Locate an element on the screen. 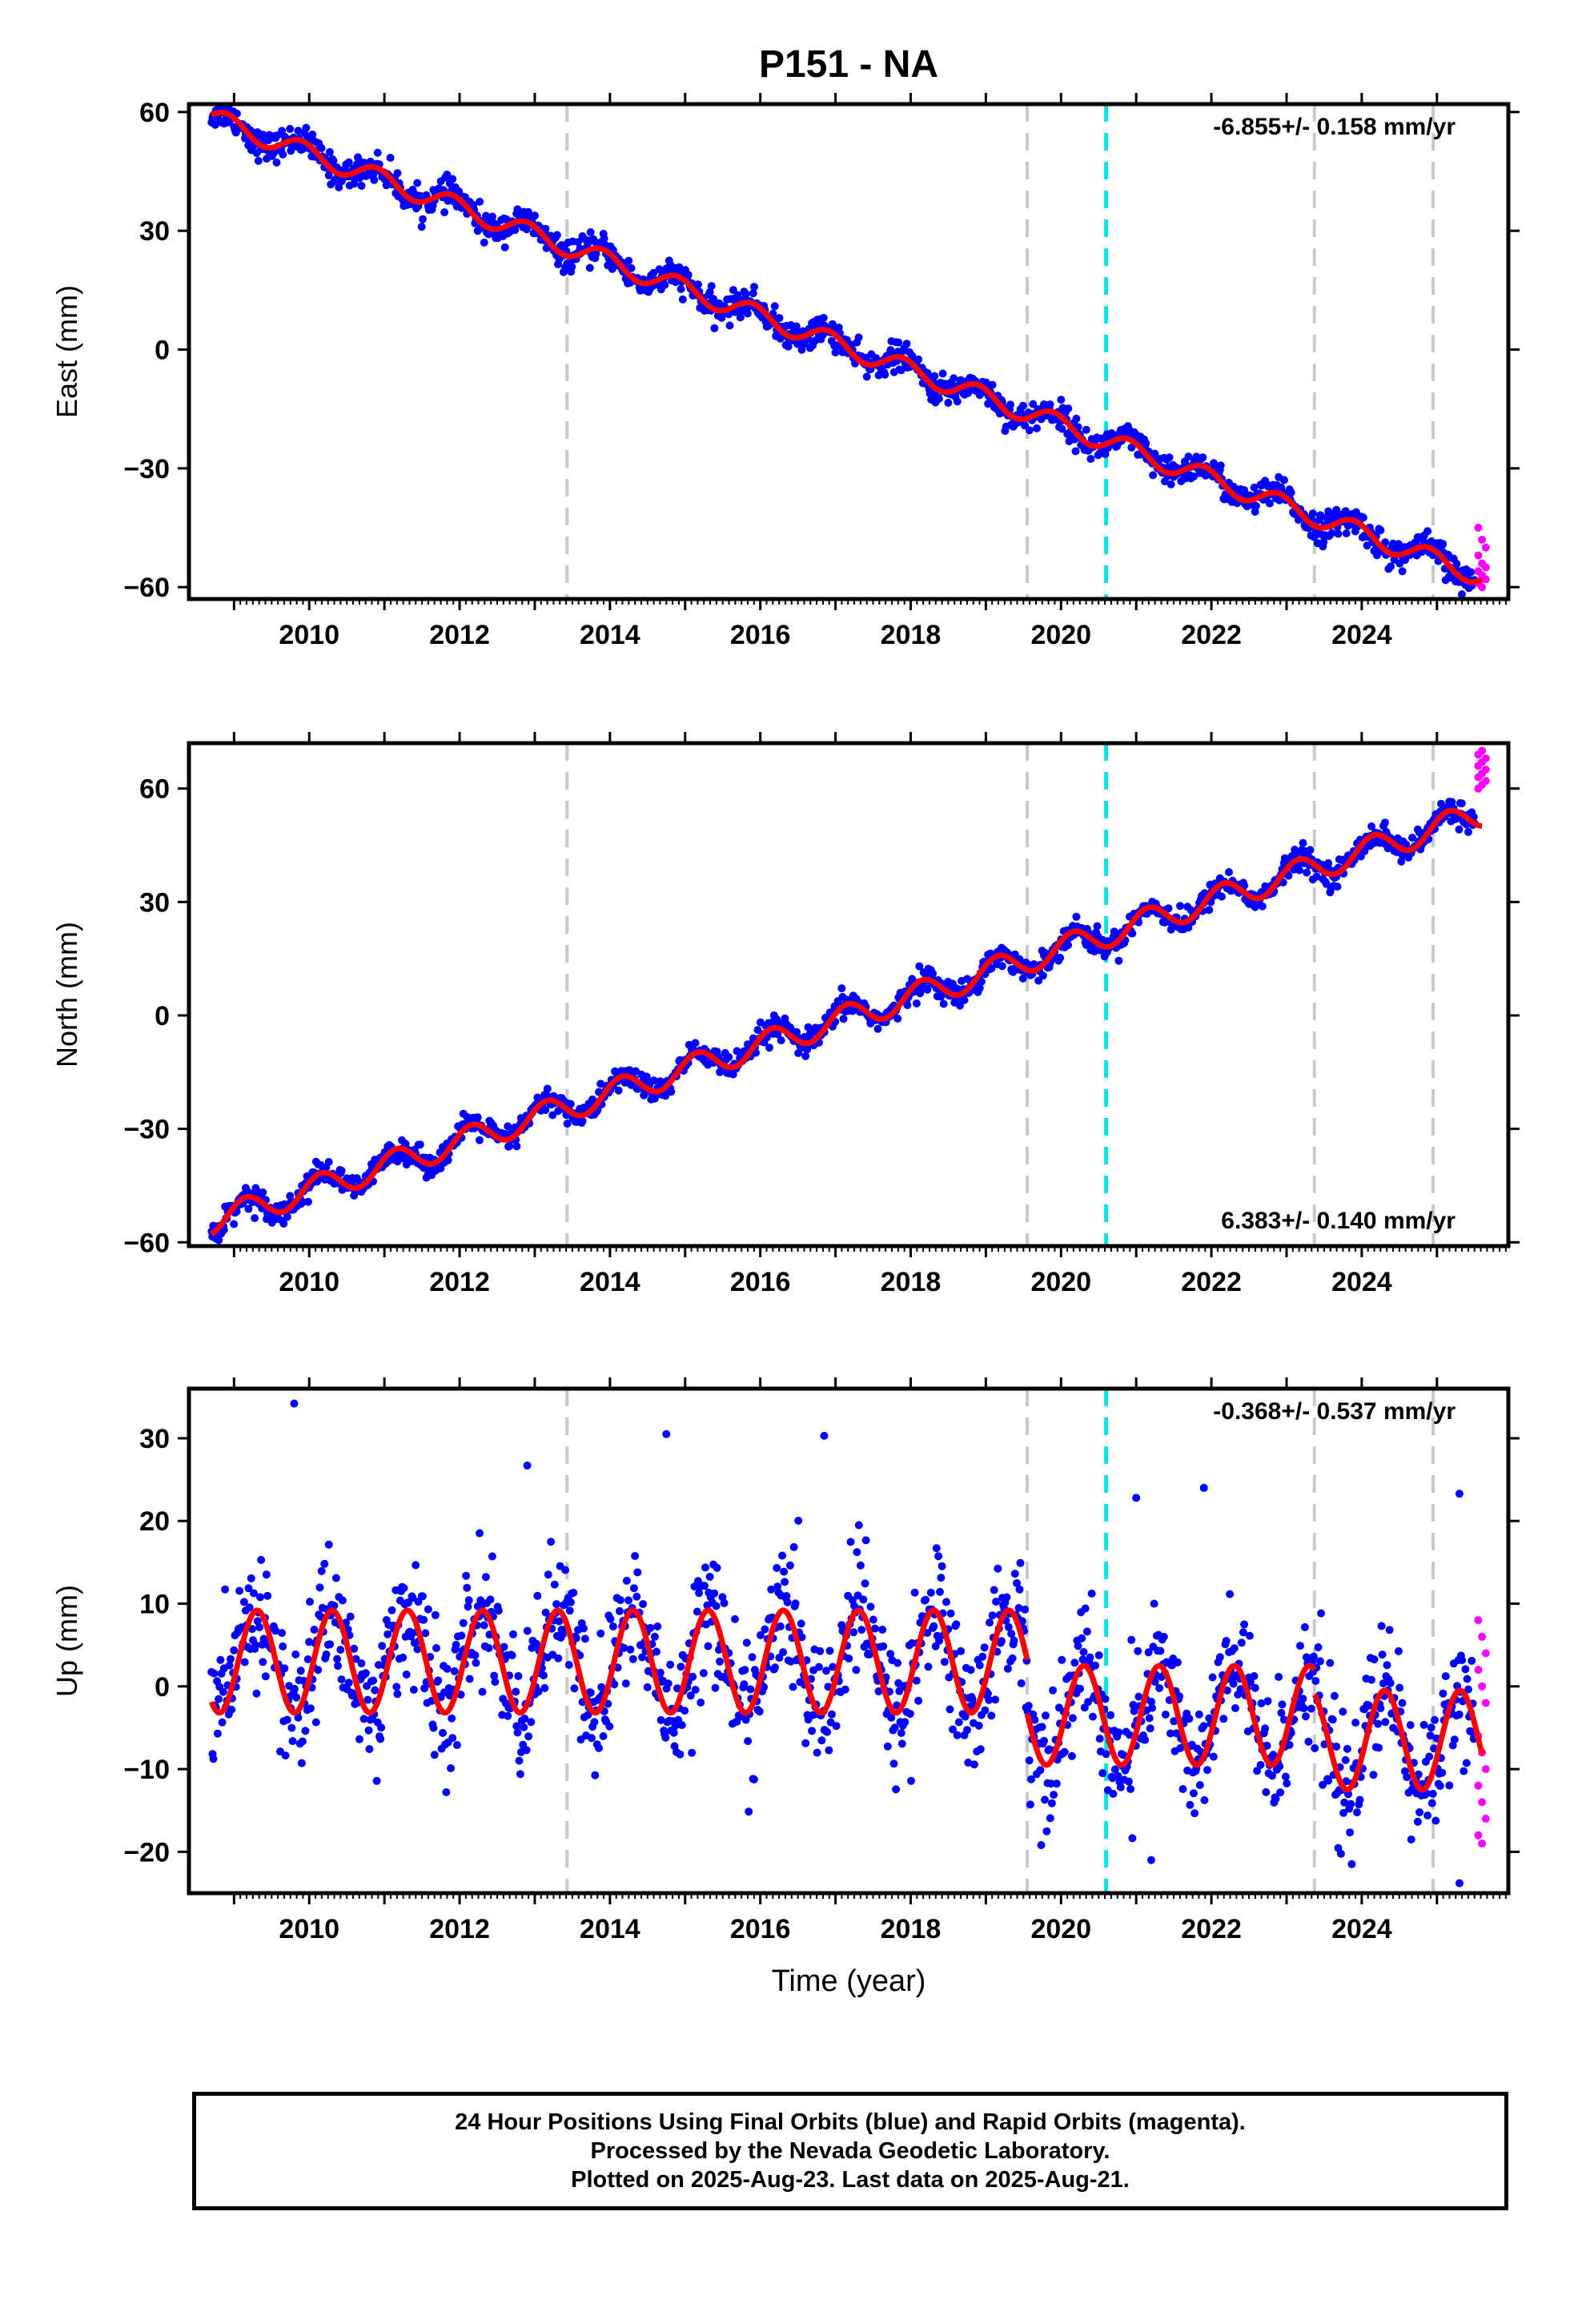  y-tick-label: 60 is located at coordinates (154, 789).